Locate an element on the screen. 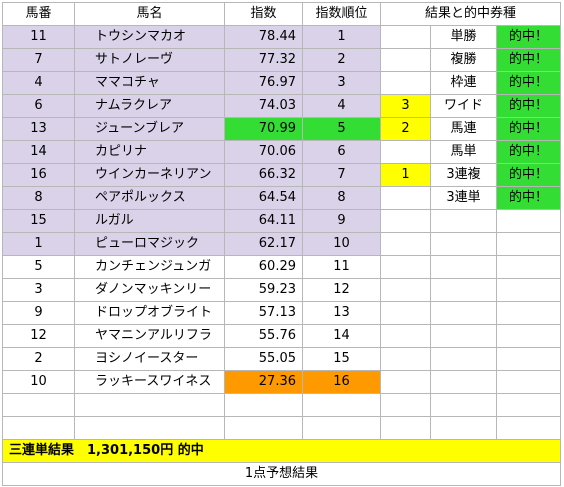  table-row: 6 ナムラクレア 74.03 4 3 ワイド 的中！ is located at coordinates (281, 106).